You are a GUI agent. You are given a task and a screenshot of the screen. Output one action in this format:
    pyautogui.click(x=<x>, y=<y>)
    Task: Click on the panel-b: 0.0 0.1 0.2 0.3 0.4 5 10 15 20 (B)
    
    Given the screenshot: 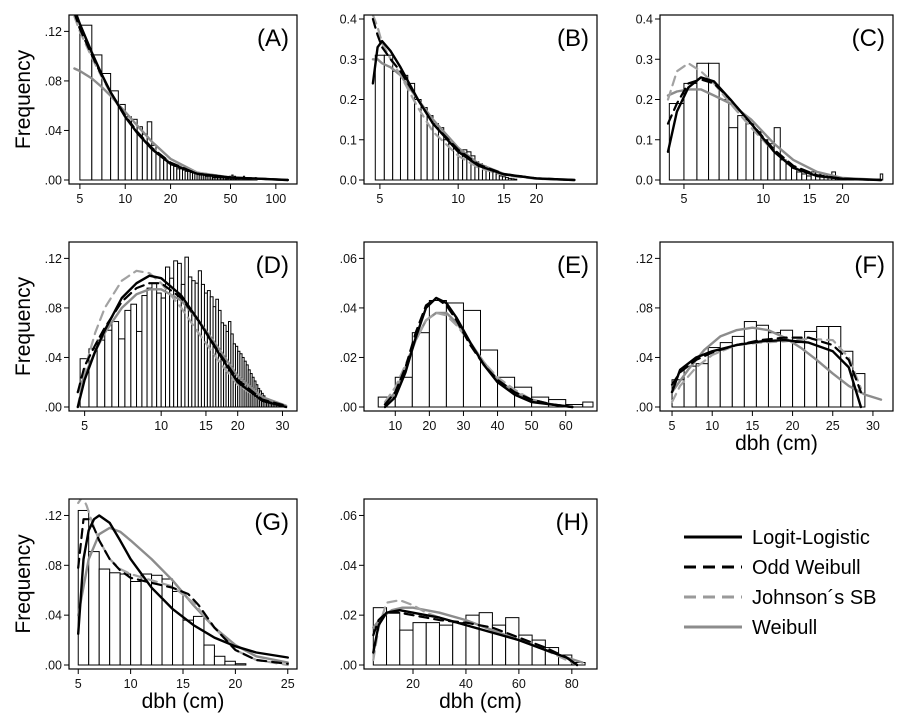 What is the action you would take?
    pyautogui.click(x=469, y=109)
    